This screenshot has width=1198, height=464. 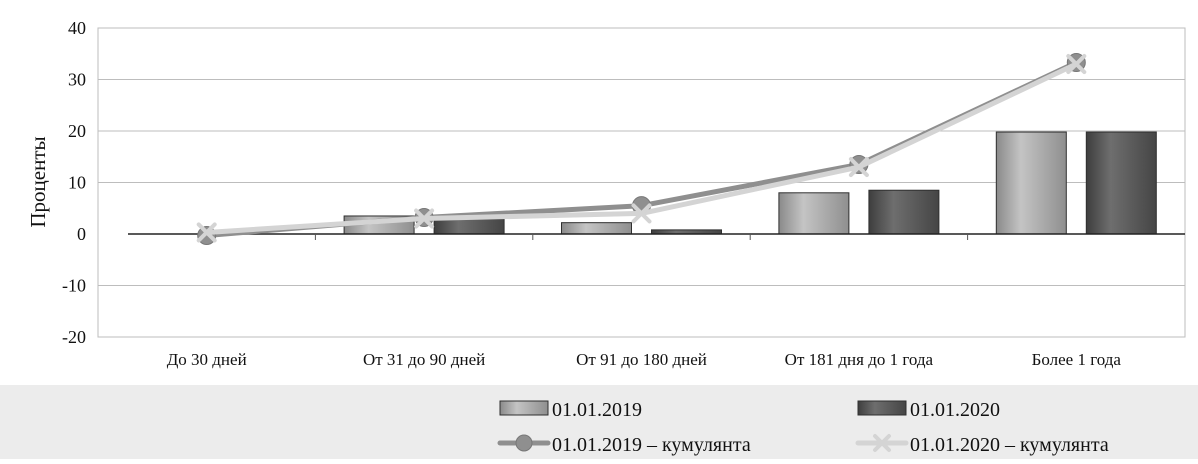 What do you see at coordinates (74, 286) in the screenshot?
I see `y-tick-label: -10` at bounding box center [74, 286].